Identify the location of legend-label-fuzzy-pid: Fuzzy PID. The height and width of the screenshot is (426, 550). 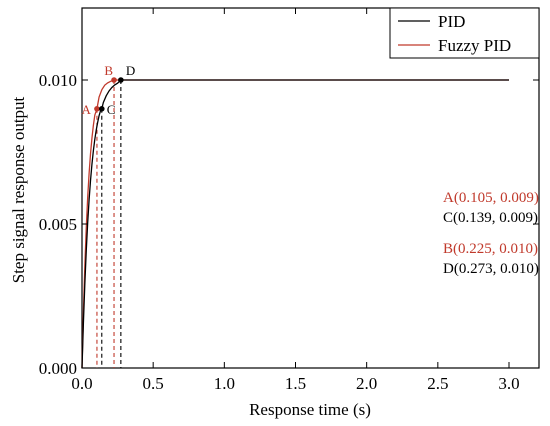
(474, 45).